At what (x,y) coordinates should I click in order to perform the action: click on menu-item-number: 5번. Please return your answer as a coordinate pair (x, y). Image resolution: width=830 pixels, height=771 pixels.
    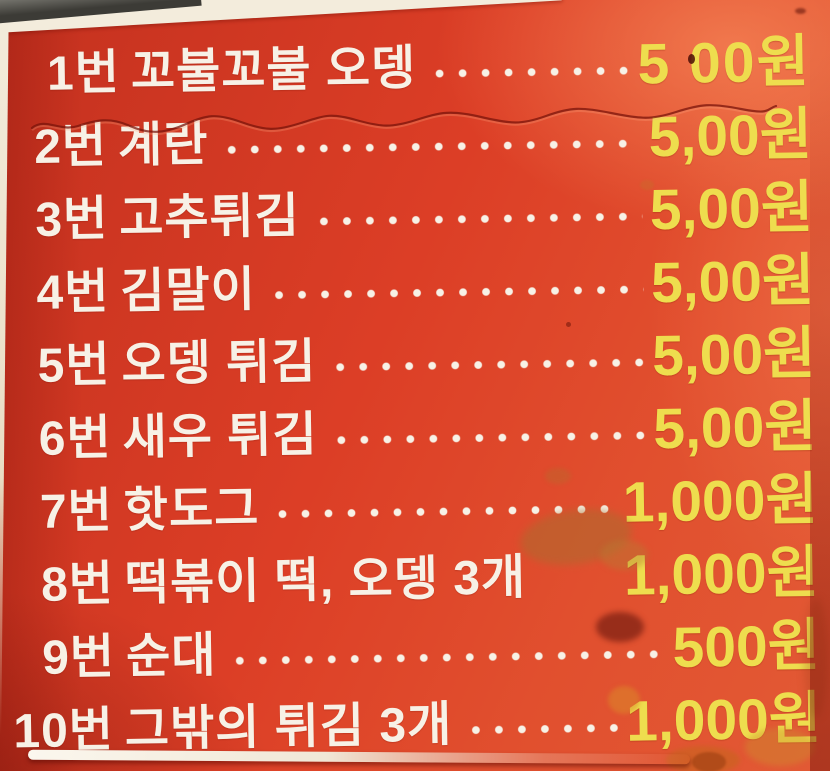
    Looking at the image, I should click on (74, 365).